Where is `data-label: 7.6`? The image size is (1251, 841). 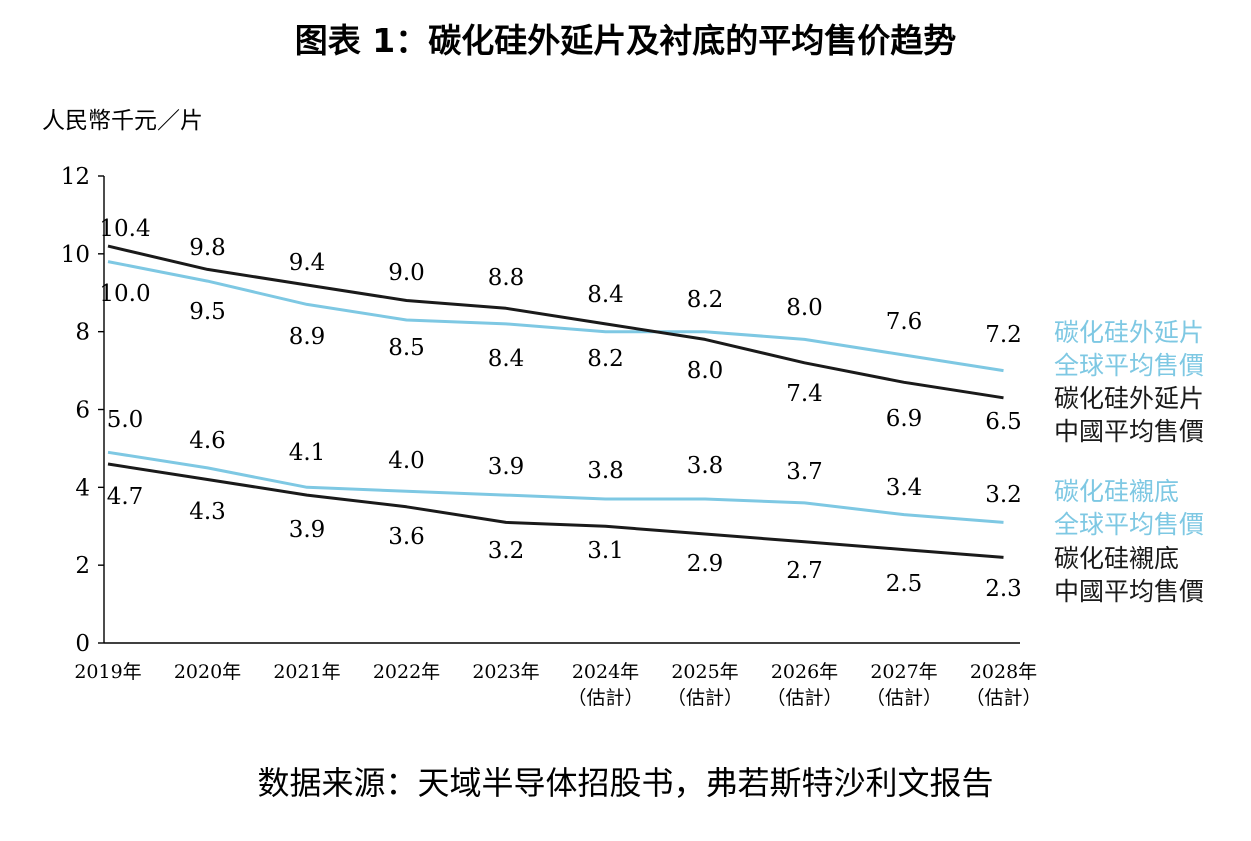
data-label: 7.6 is located at coordinates (904, 322).